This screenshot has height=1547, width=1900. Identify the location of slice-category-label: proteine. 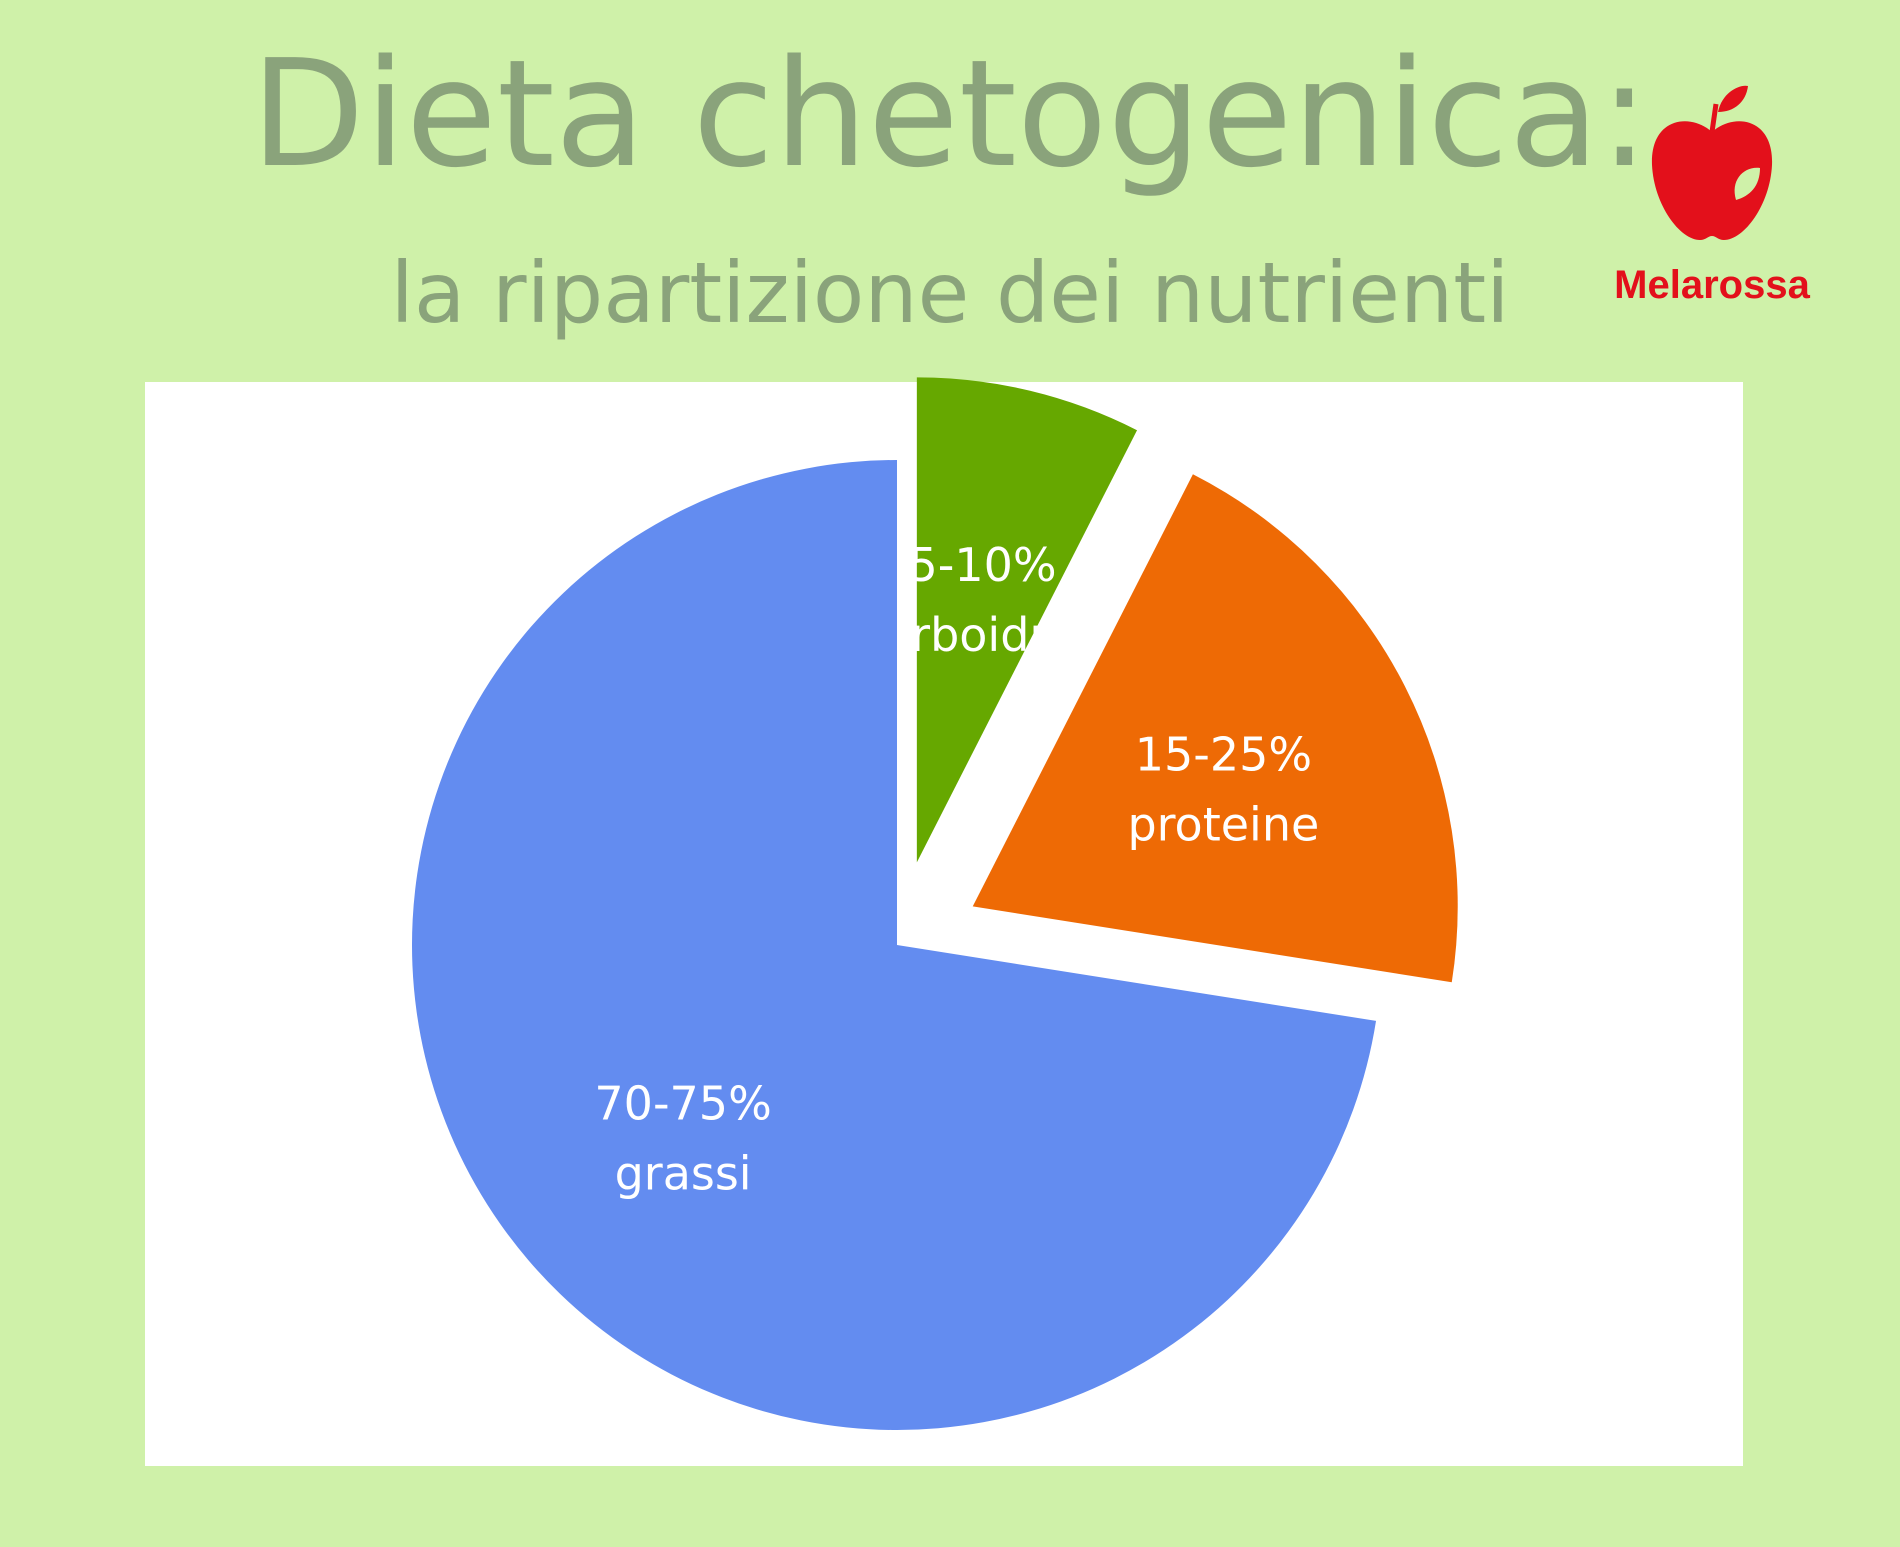
(1223, 825).